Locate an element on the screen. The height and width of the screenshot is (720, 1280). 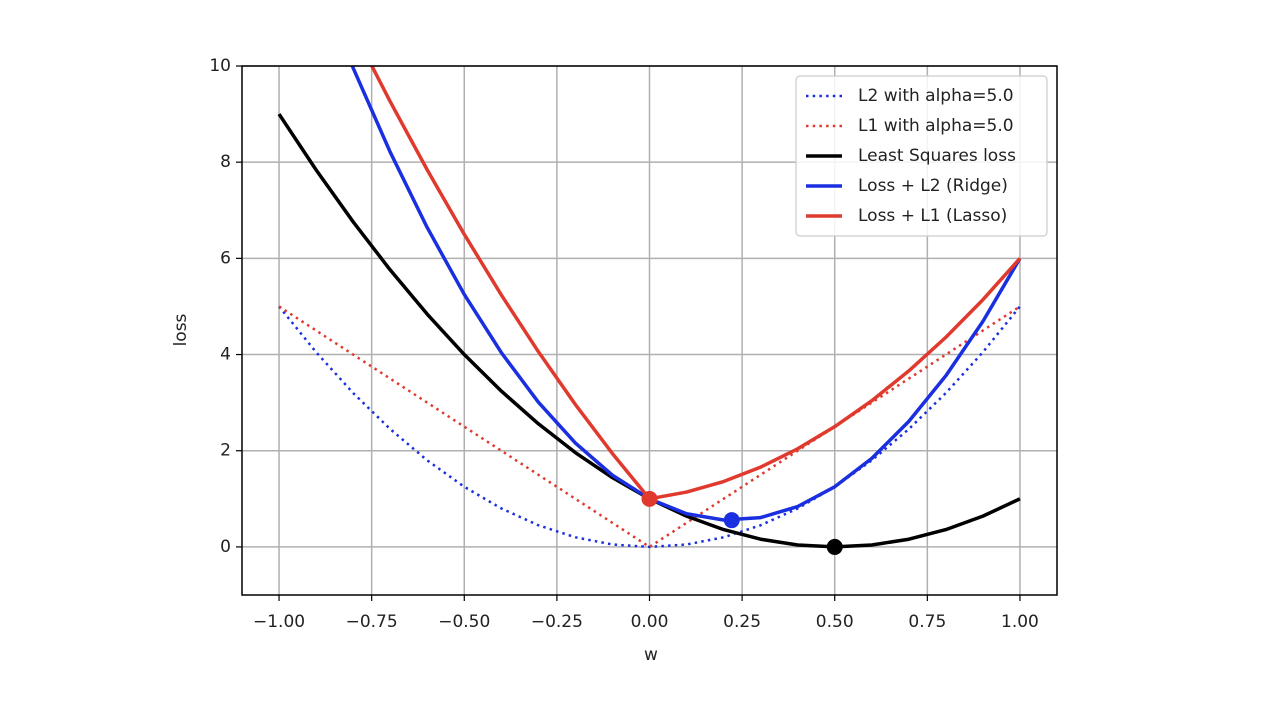
legend-label: Loss + L1 (Lasso) is located at coordinates (932, 216).